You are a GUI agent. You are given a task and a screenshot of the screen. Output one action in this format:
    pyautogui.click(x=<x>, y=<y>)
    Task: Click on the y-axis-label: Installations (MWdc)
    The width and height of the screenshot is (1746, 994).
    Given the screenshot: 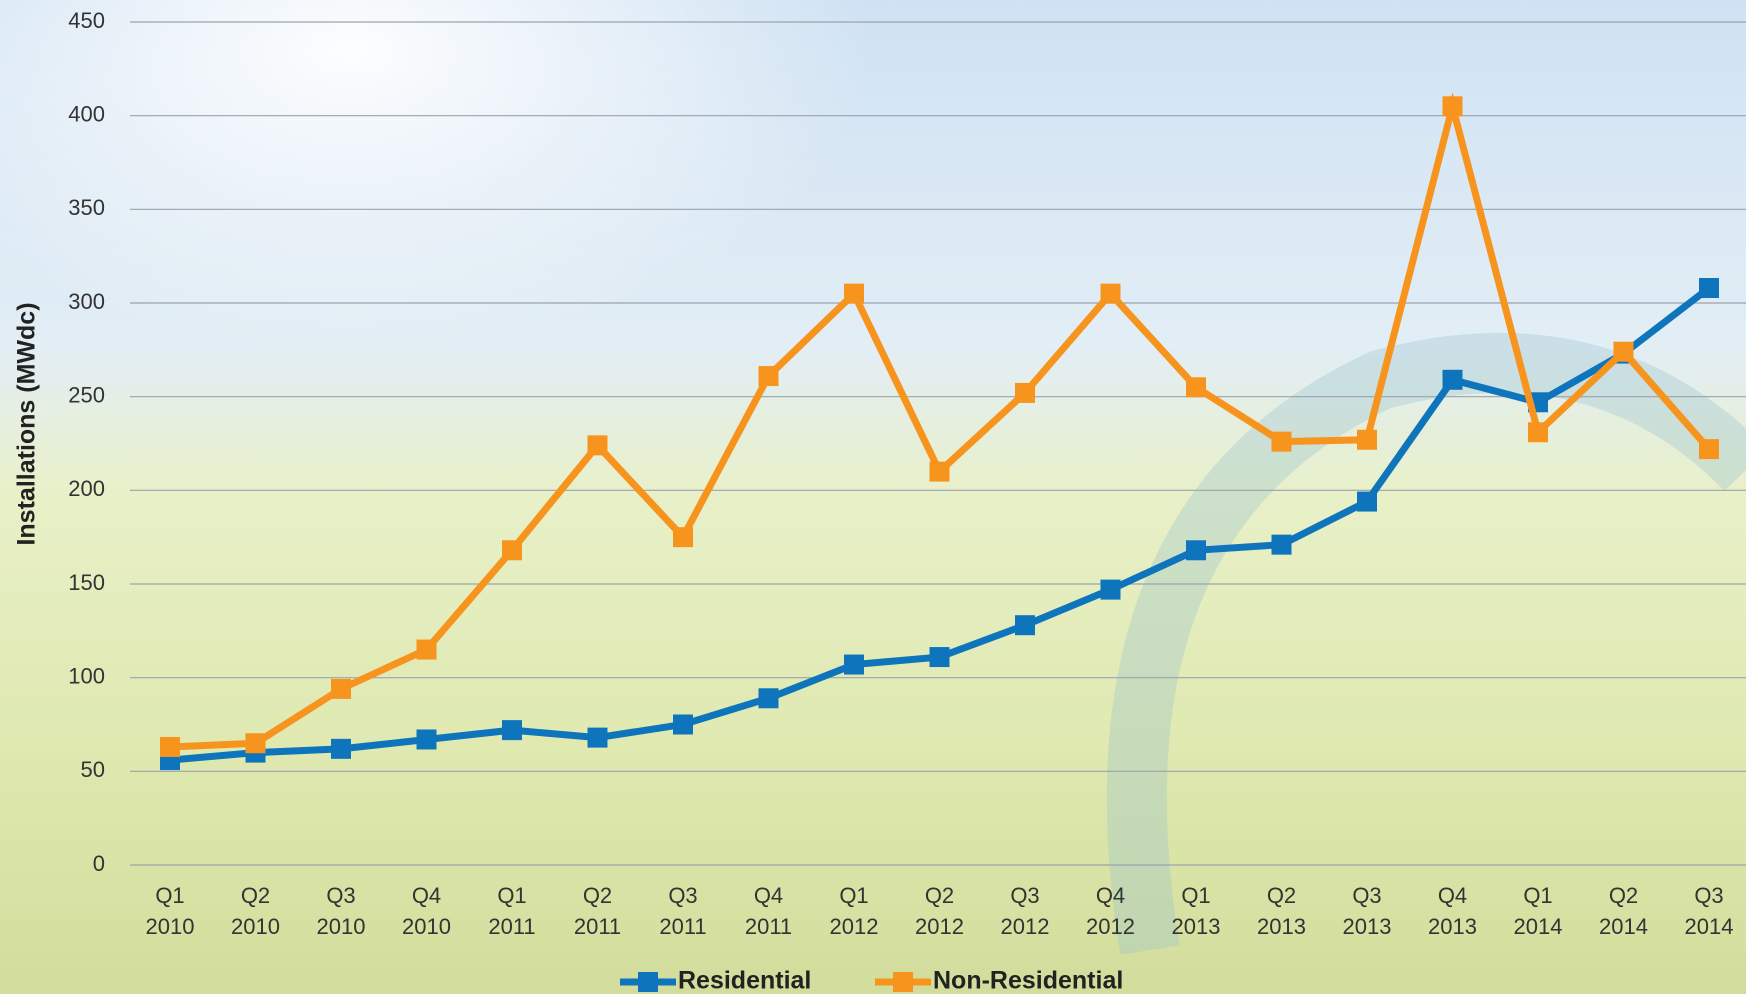 What is the action you would take?
    pyautogui.click(x=27, y=423)
    